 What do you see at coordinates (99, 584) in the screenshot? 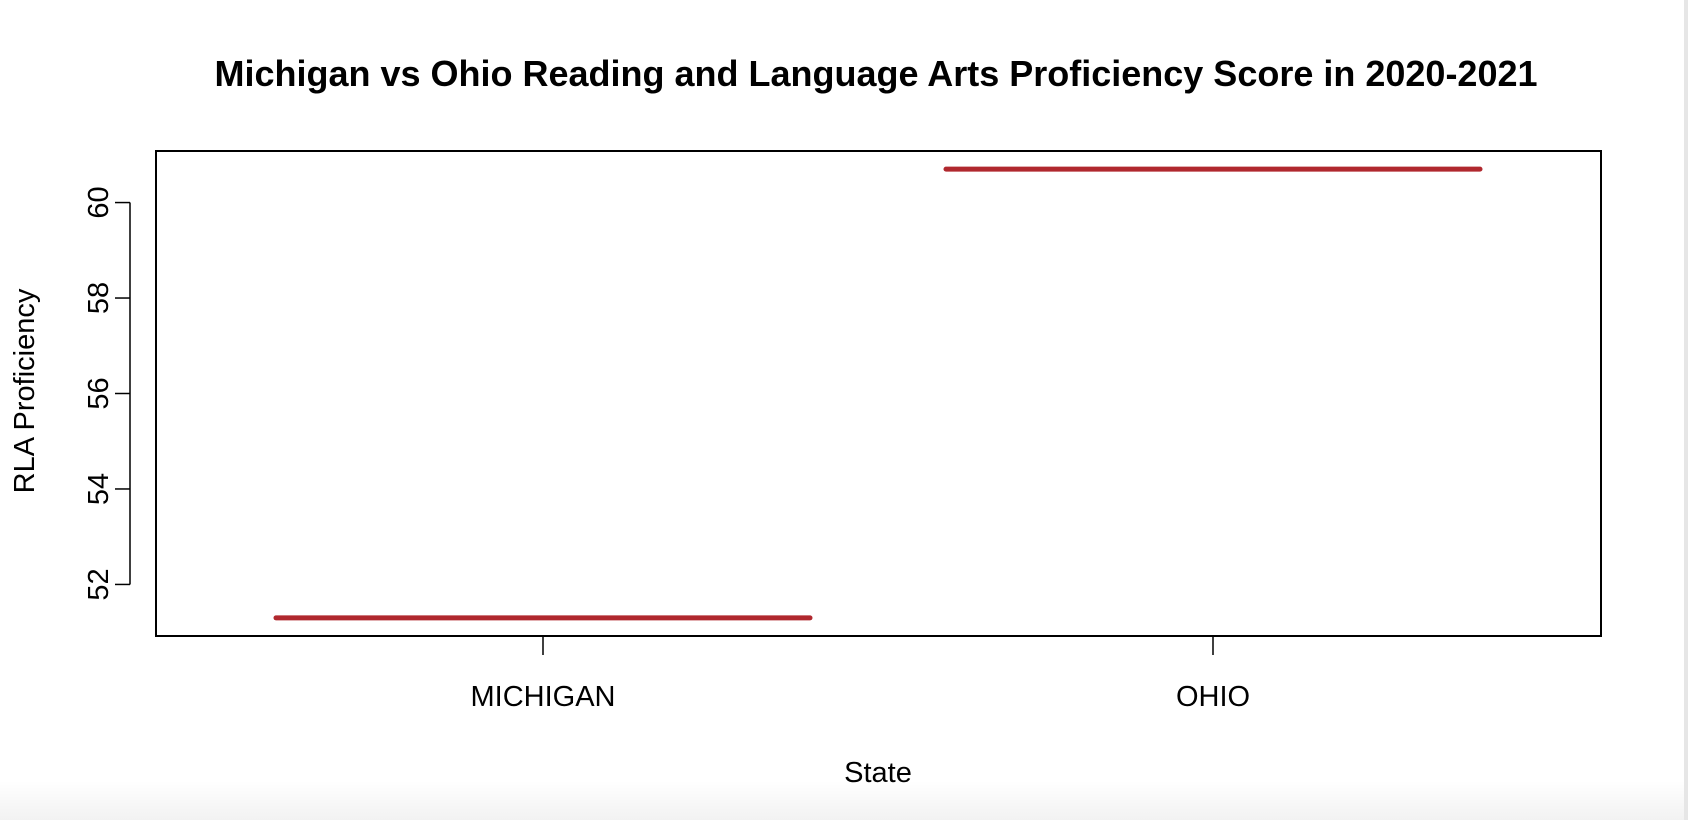
I see `y-tick-label: 52` at bounding box center [99, 584].